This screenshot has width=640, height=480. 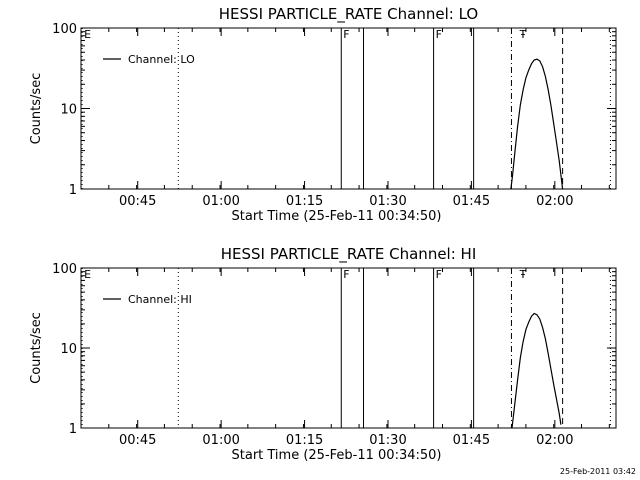 I want to click on chart-title: HESSI PARTICLE_RATE Channel: HI, so click(x=349, y=254).